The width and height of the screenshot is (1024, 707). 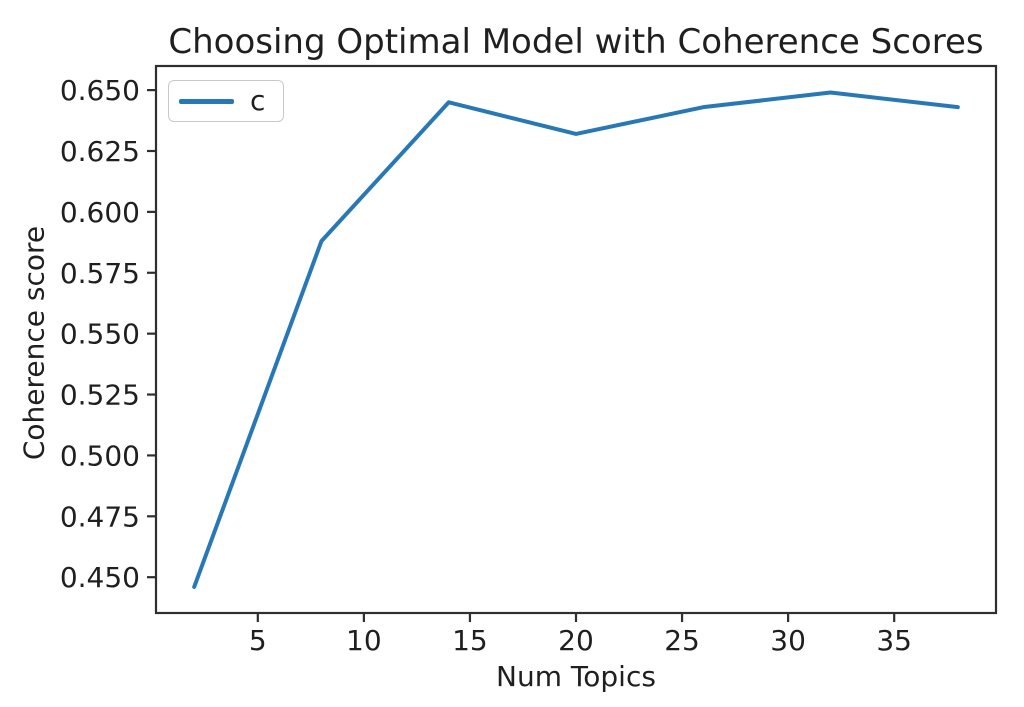 I want to click on y-tick-label: 0.600, so click(x=100, y=212).